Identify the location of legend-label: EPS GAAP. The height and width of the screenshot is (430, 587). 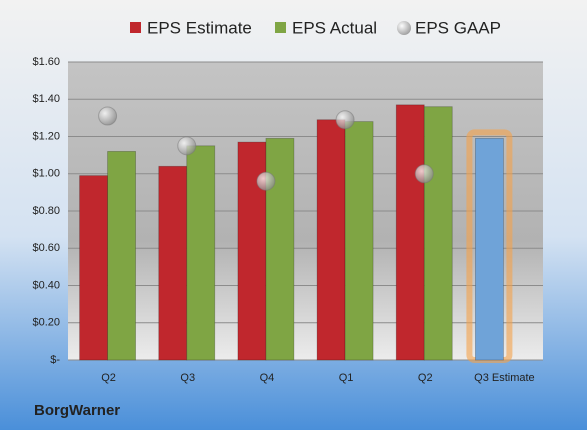
(458, 27).